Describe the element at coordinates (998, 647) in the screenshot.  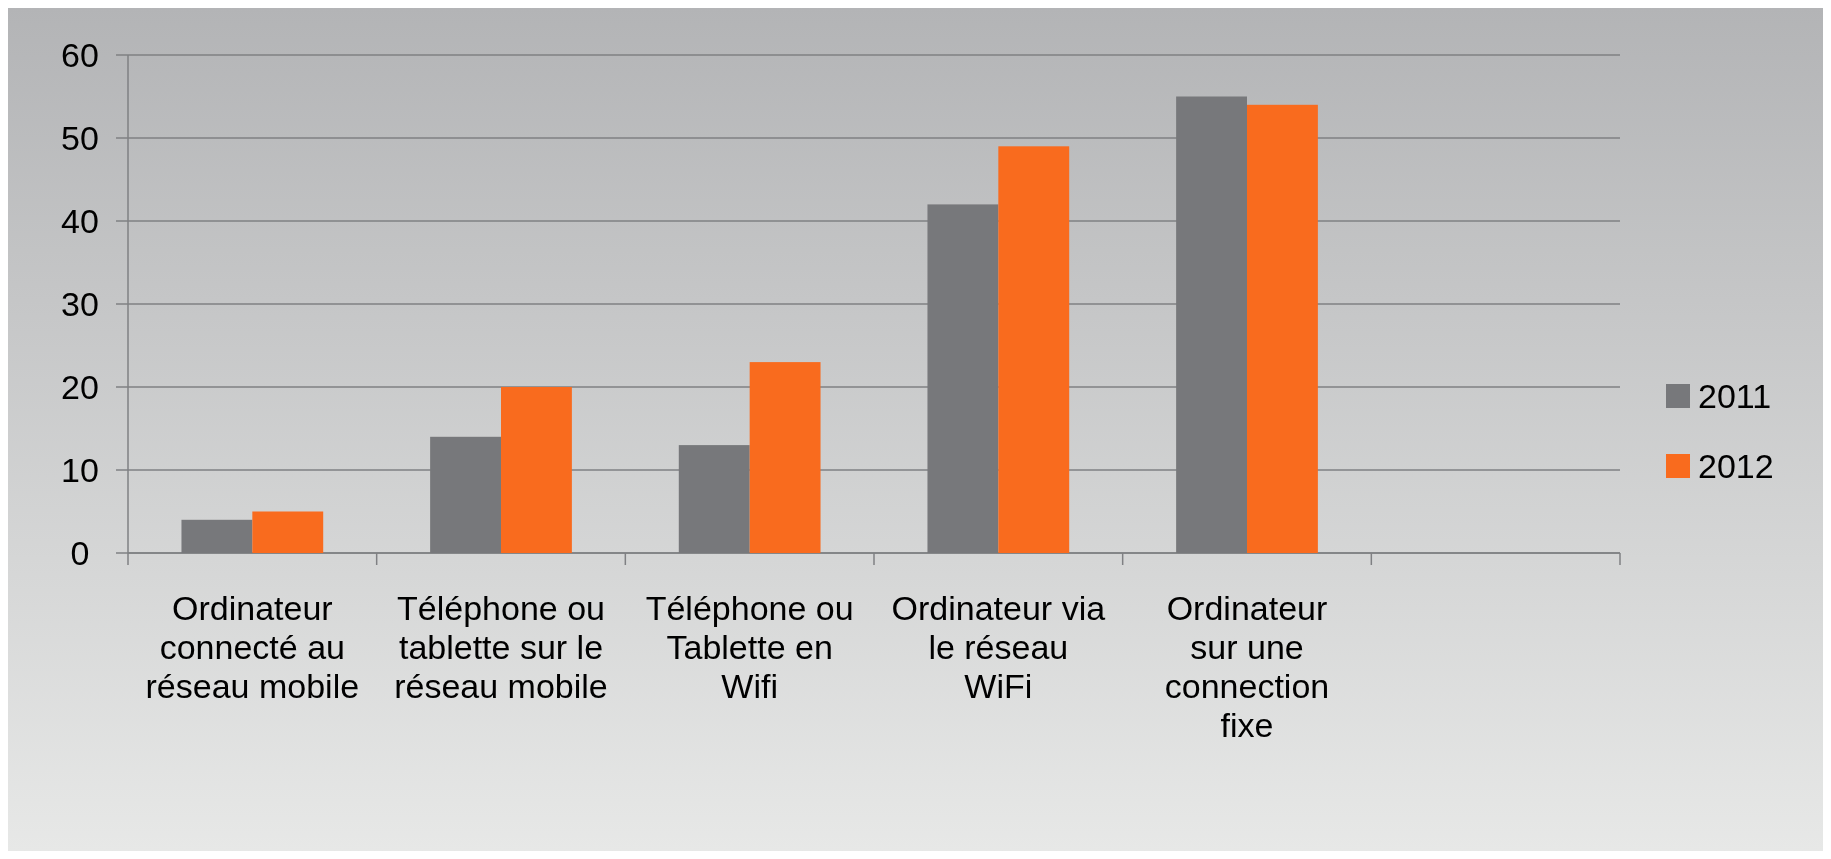
I see `x-tick-label: Ordinateur via le réseau WiFi` at that location.